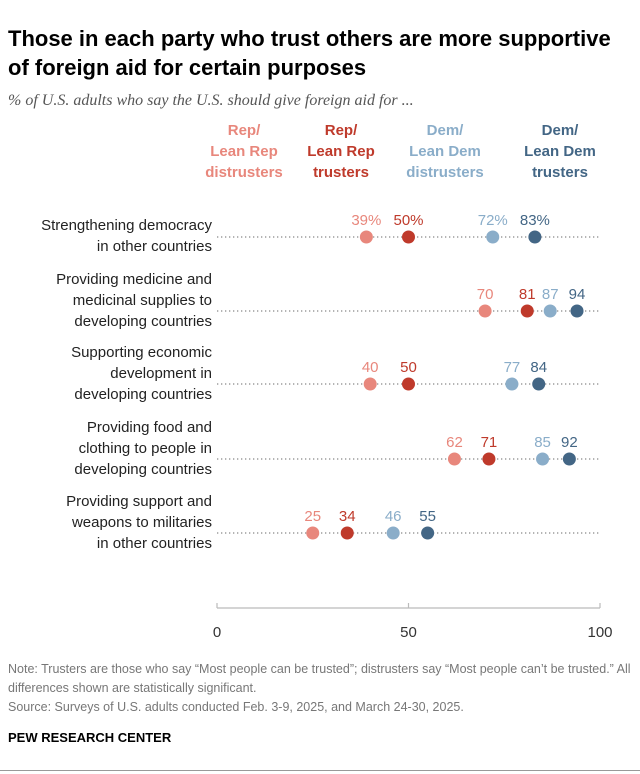  What do you see at coordinates (454, 442) in the screenshot?
I see `data-label: 62` at bounding box center [454, 442].